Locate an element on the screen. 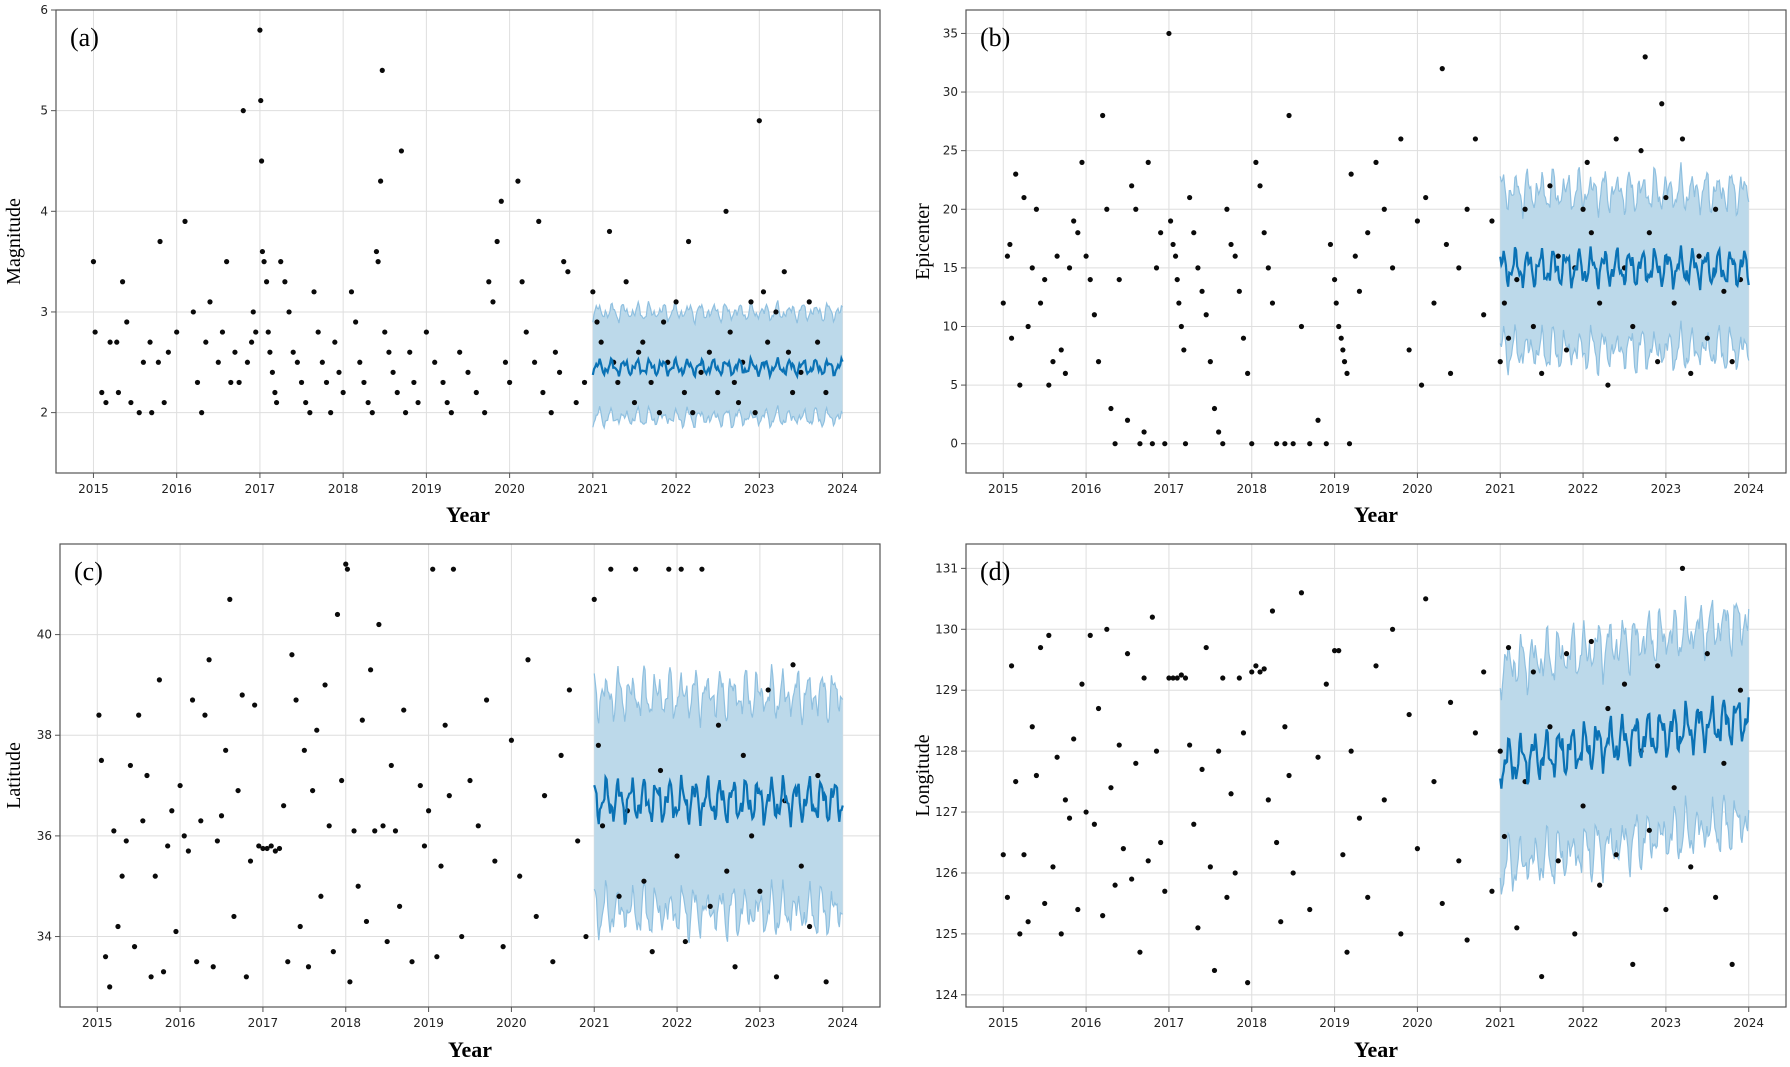  y-tick-label: 6 is located at coordinates (44, 10).